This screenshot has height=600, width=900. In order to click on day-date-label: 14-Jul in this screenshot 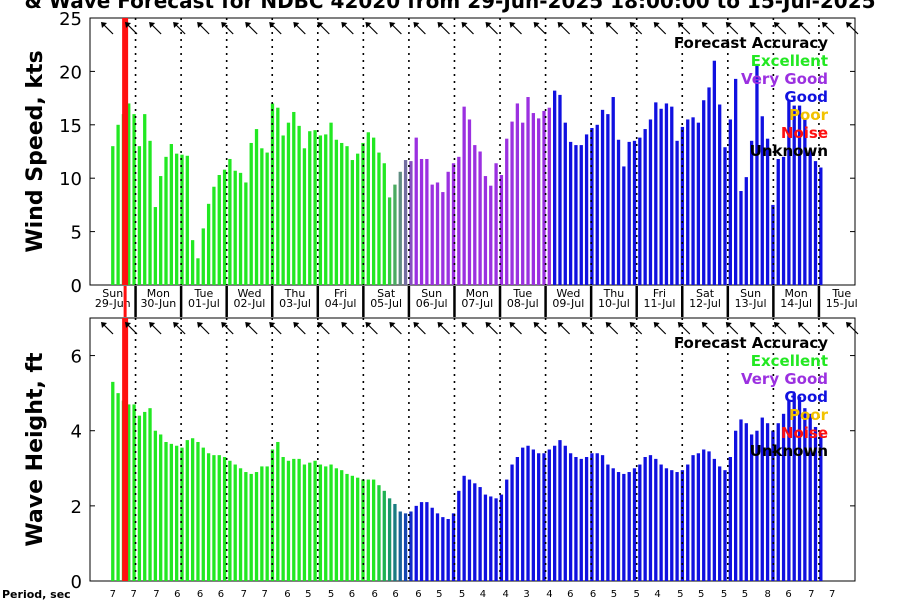, I will do `click(796, 303)`.